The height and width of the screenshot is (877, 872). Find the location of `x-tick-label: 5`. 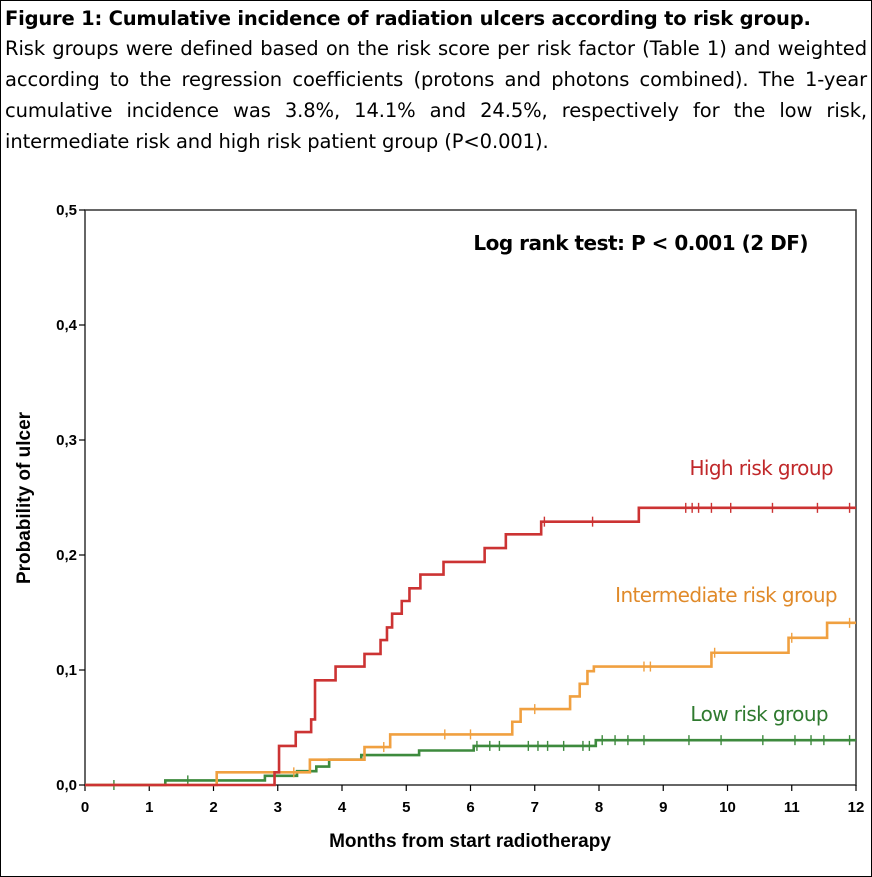

x-tick-label: 5 is located at coordinates (406, 807).